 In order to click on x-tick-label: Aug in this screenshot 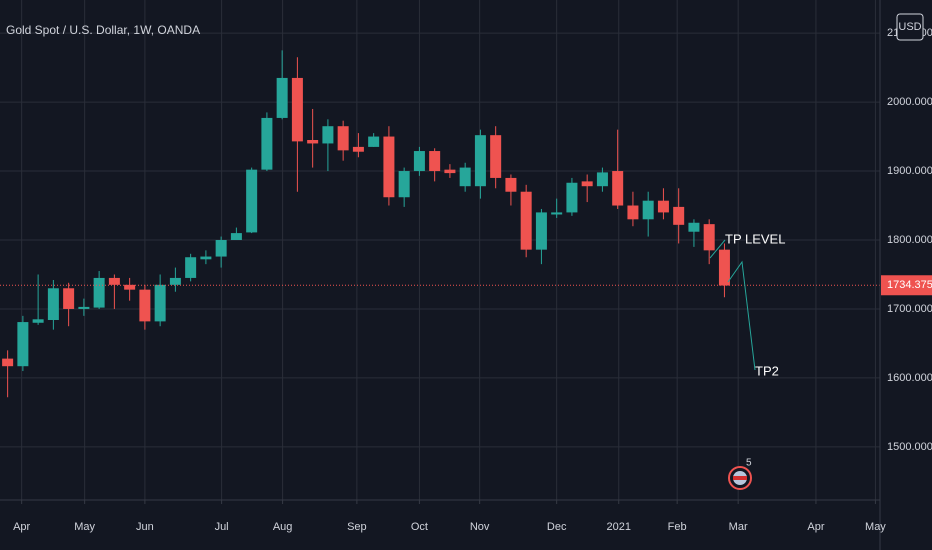, I will do `click(283, 527)`.